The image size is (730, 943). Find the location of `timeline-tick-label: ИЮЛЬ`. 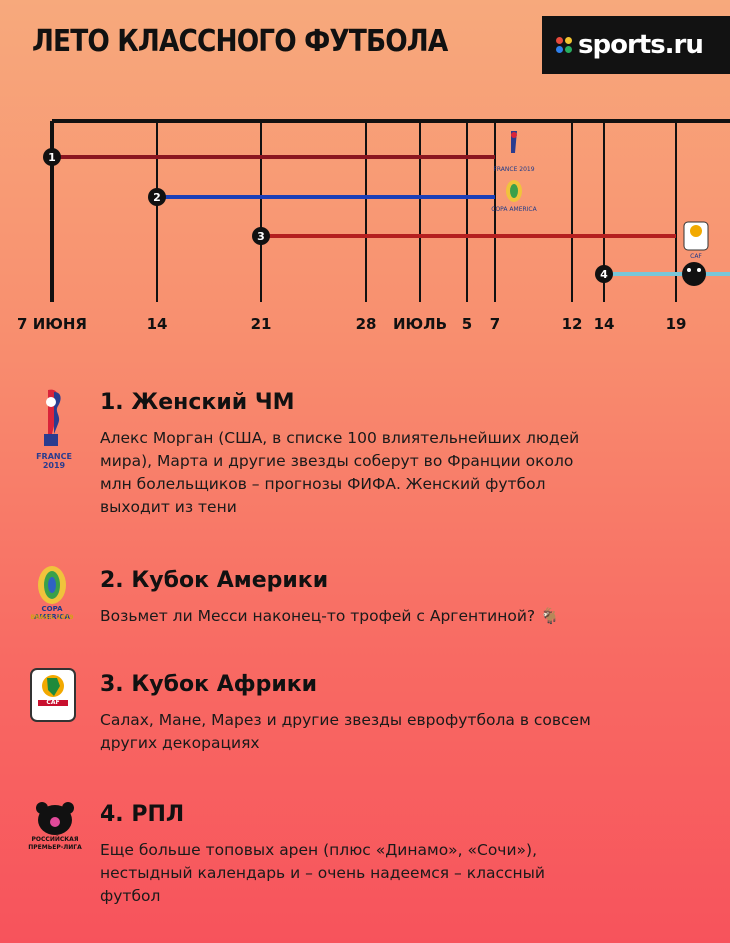

timeline-tick-label: ИЮЛЬ is located at coordinates (420, 324).